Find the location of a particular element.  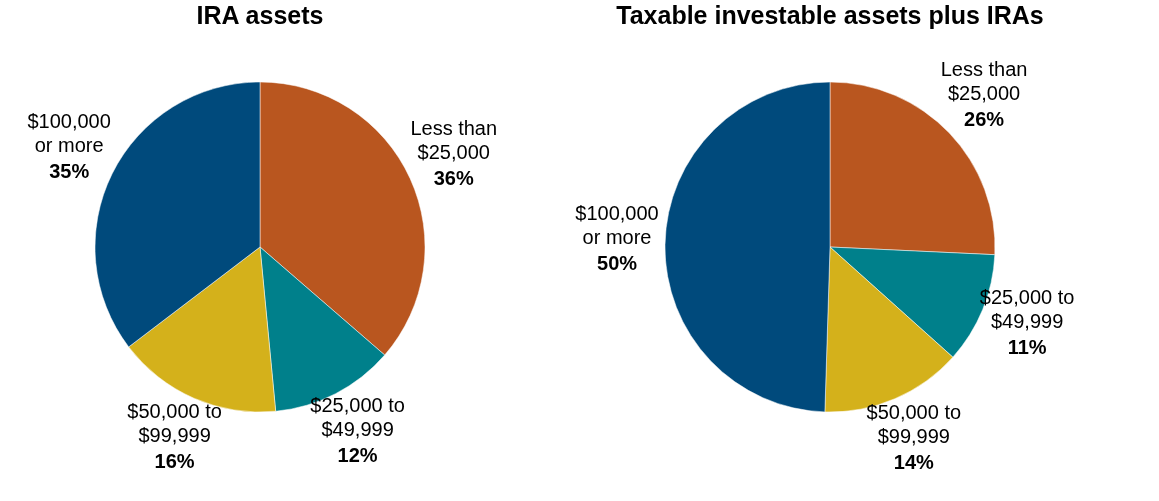

data-label: 26% is located at coordinates (984, 118).